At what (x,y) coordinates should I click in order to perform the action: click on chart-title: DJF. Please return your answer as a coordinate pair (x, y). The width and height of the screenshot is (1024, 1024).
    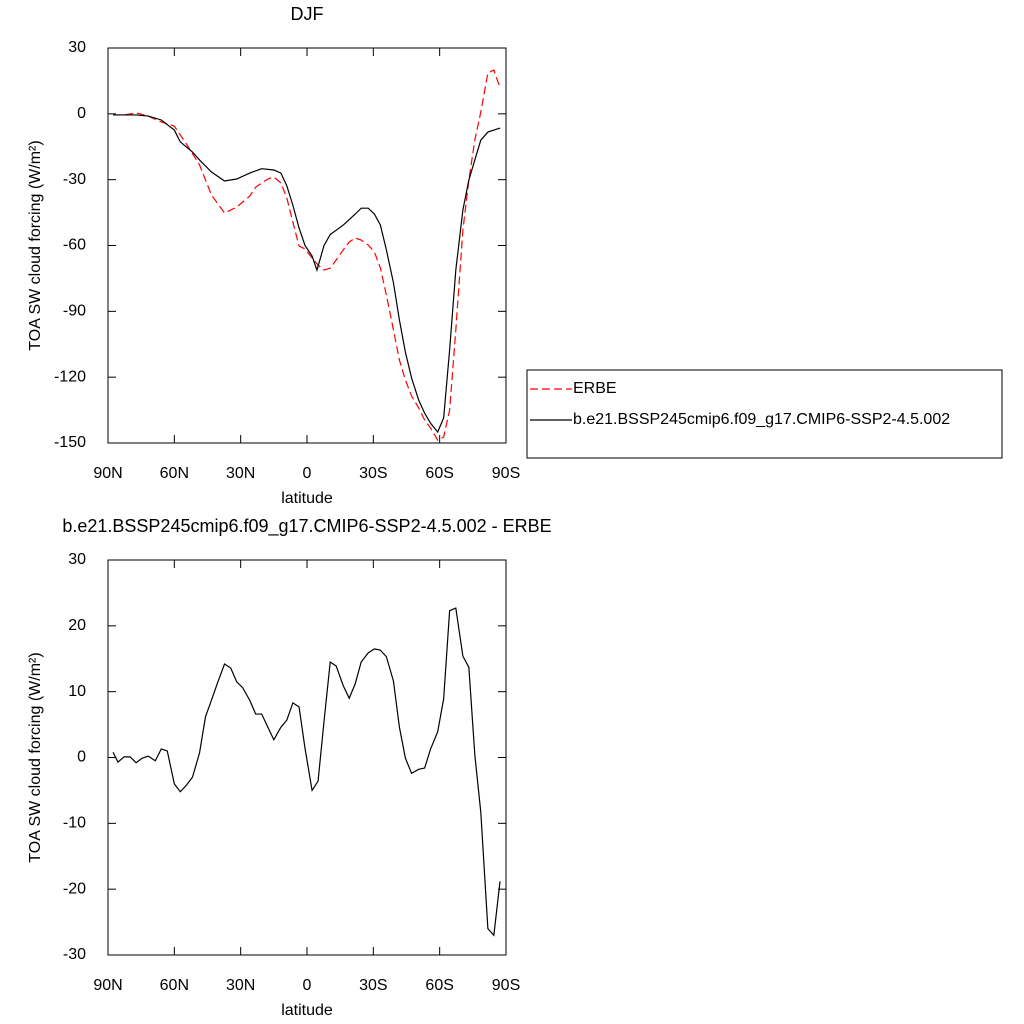
    Looking at the image, I should click on (307, 14).